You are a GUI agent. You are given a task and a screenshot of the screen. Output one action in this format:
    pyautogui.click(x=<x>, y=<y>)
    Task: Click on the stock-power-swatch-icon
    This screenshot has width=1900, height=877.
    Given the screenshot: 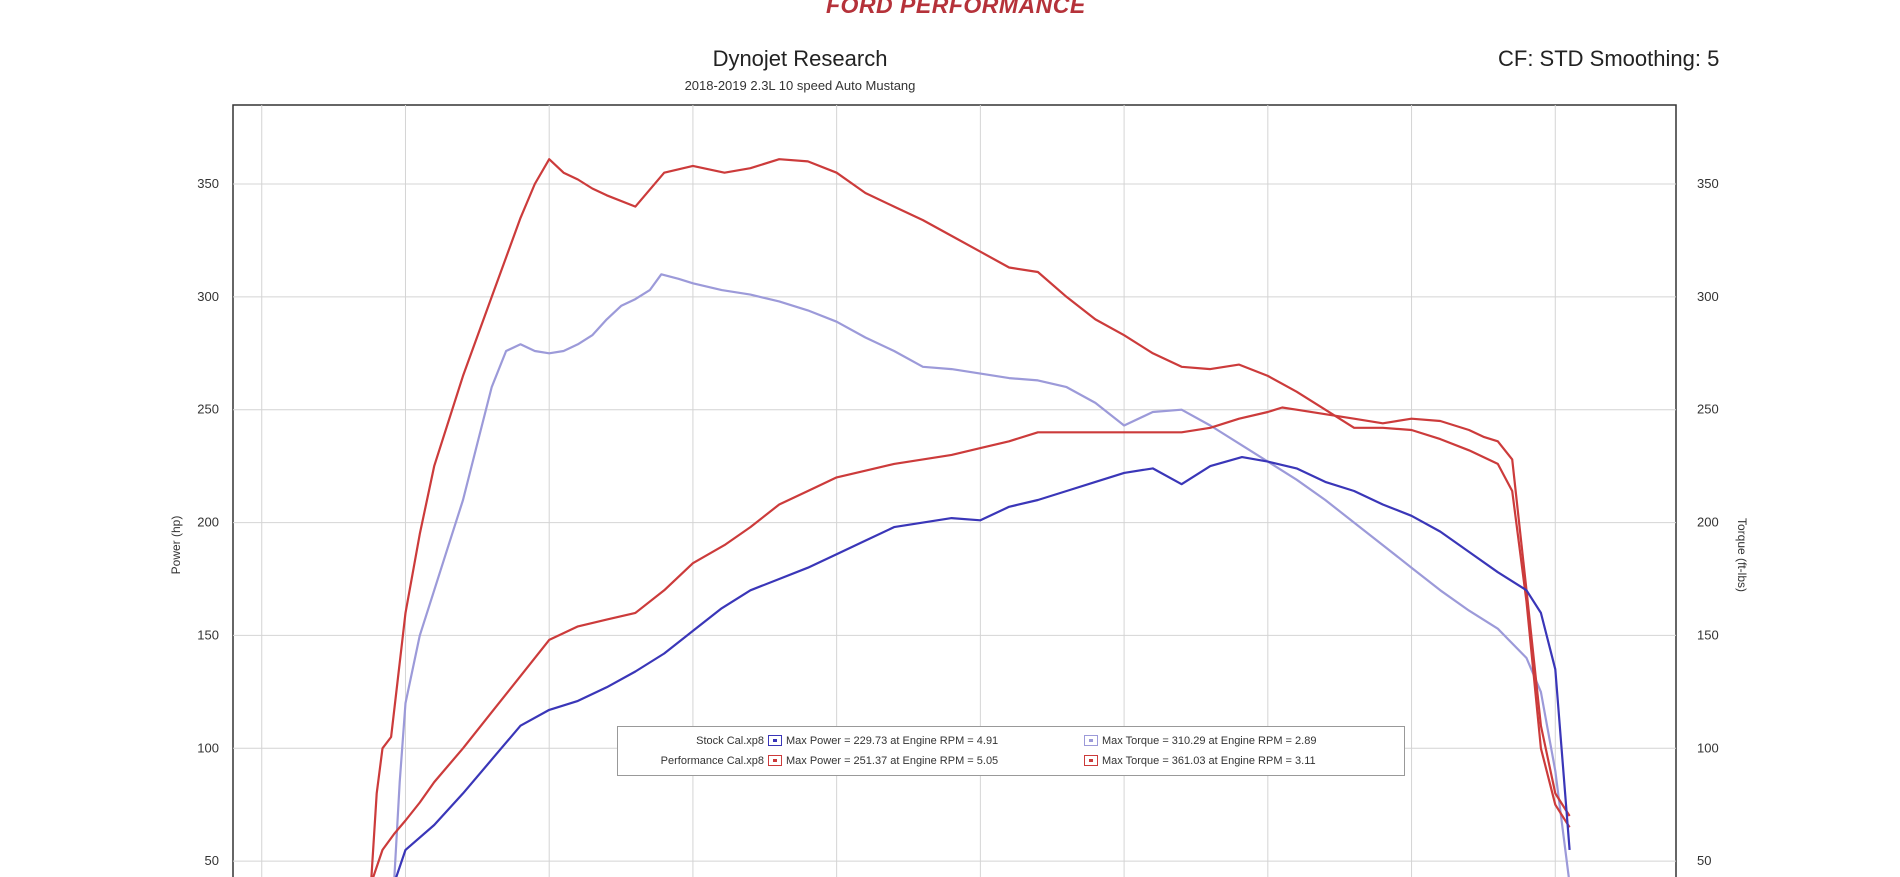 What is the action you would take?
    pyautogui.click(x=775, y=740)
    